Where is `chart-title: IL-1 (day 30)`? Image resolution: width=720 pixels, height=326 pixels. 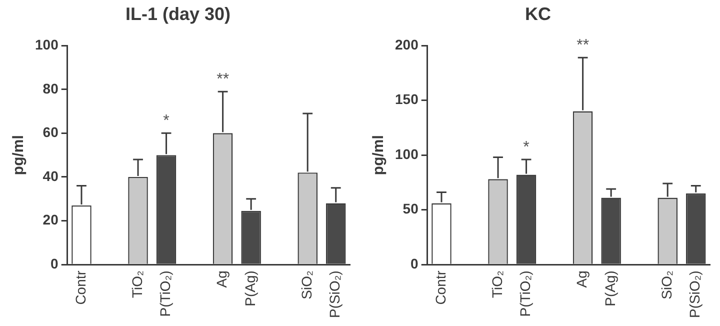 chart-title: IL-1 (day 30) is located at coordinates (178, 14).